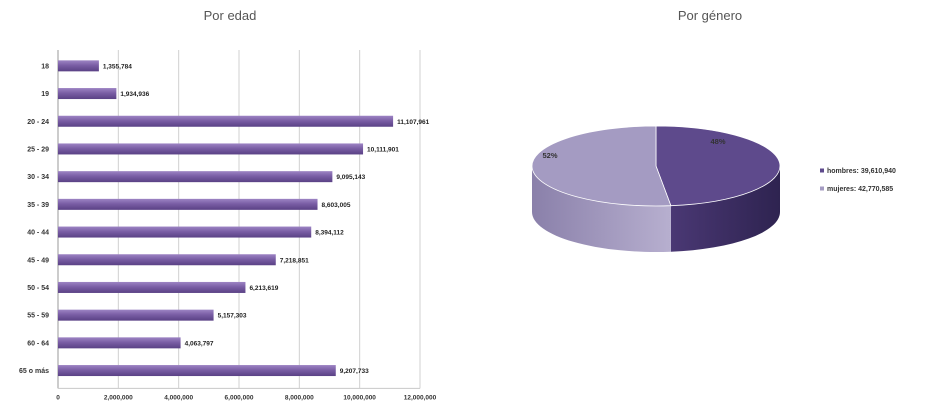 This screenshot has width=929, height=402. Describe the element at coordinates (413, 122) in the screenshot. I see `bar-value-label: 11,107,961` at that location.